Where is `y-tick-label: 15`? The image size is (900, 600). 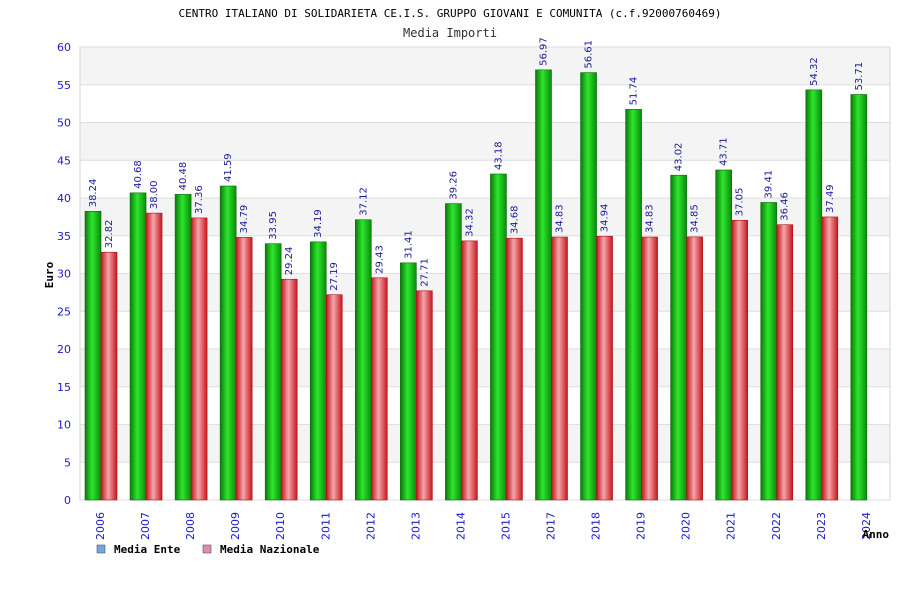 y-tick-label: 15 is located at coordinates (64, 387).